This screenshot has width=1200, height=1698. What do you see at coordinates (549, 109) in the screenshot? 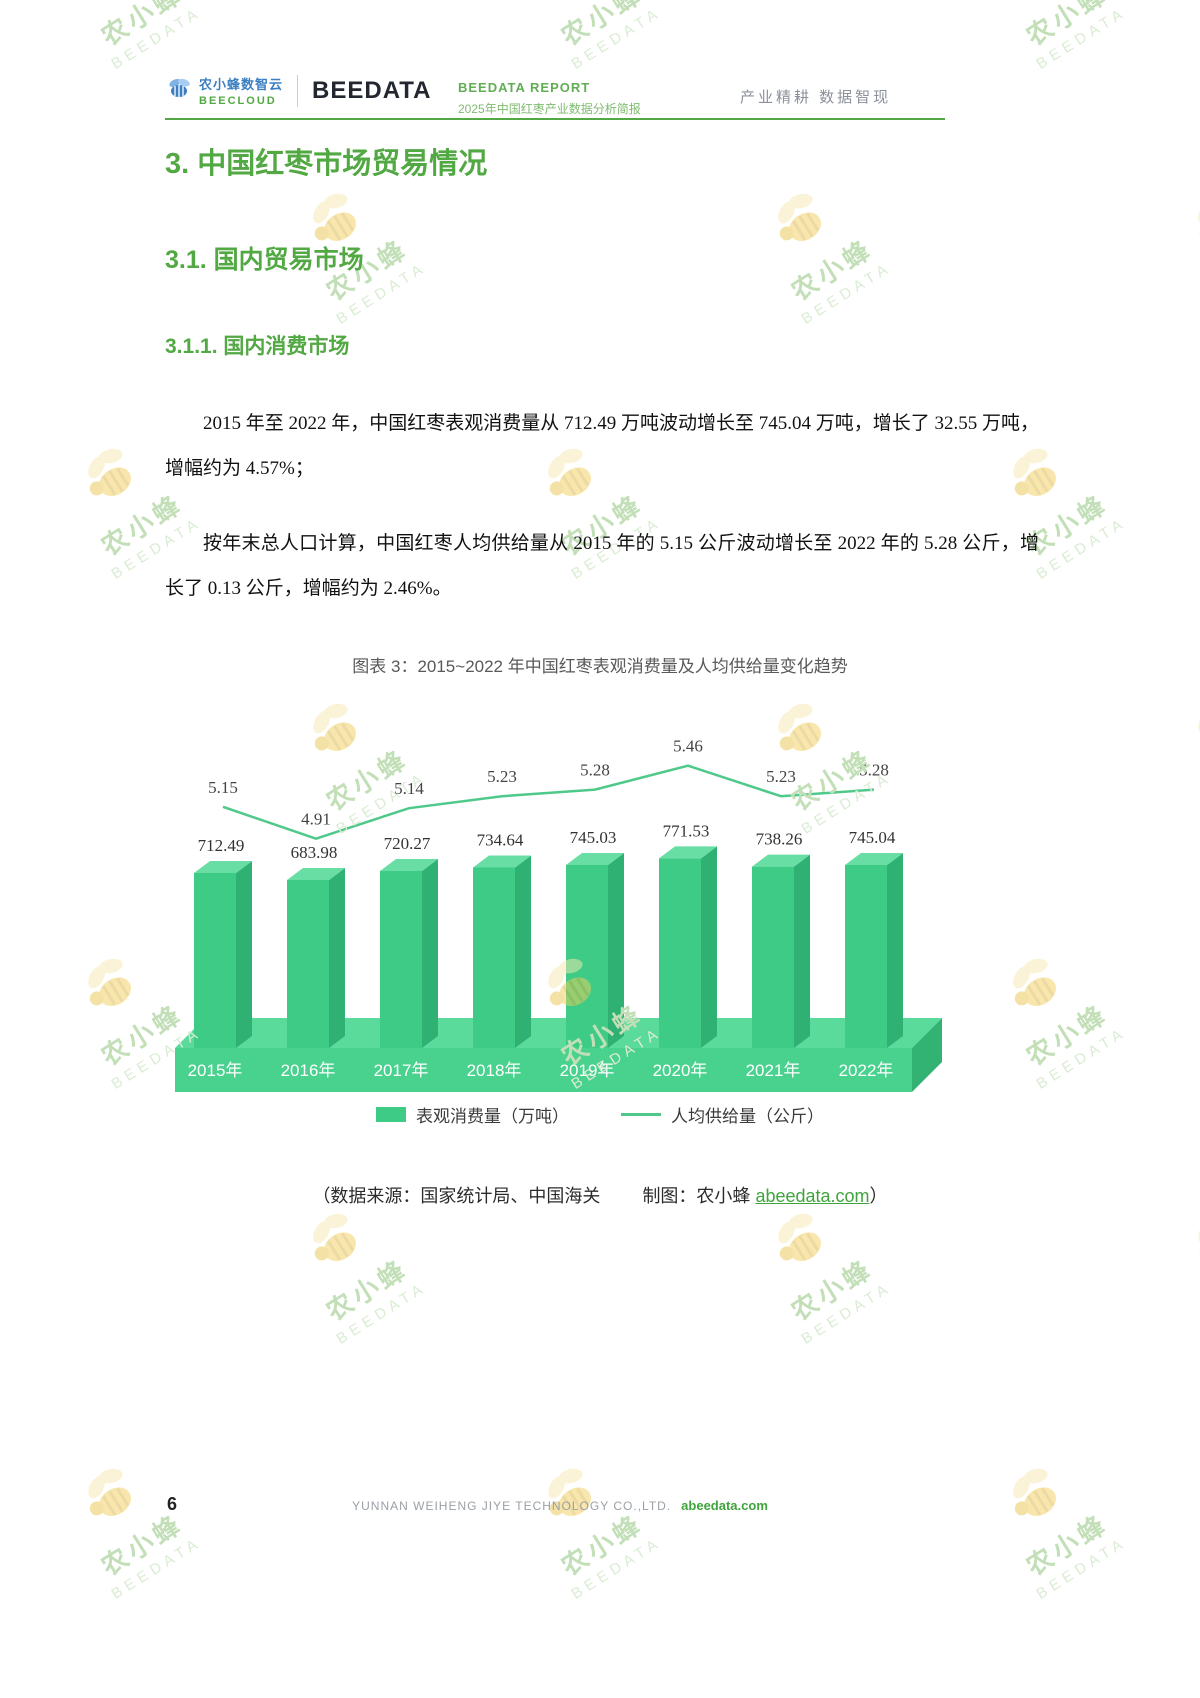
I see `report-subtitle: 2025年中国红枣产业数据分析简报` at bounding box center [549, 109].